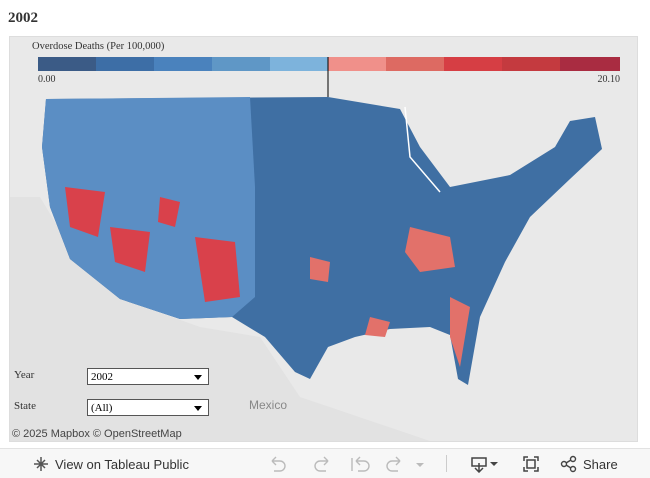  I want to click on dropdown-value: (All), so click(102, 408).